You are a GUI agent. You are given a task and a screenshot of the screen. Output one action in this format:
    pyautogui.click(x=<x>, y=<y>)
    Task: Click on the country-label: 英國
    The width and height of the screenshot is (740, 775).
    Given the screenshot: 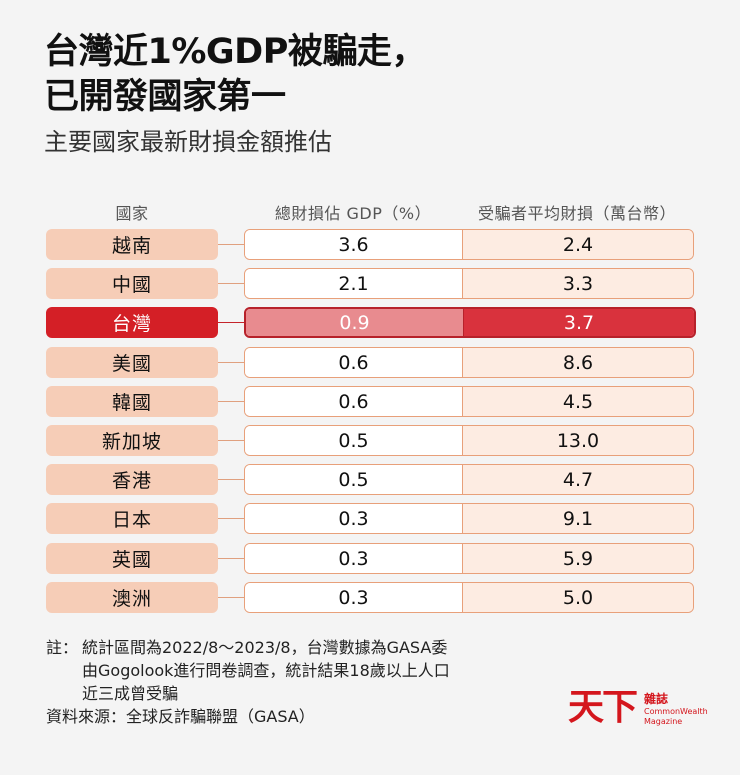 What is the action you would take?
    pyautogui.click(x=132, y=558)
    